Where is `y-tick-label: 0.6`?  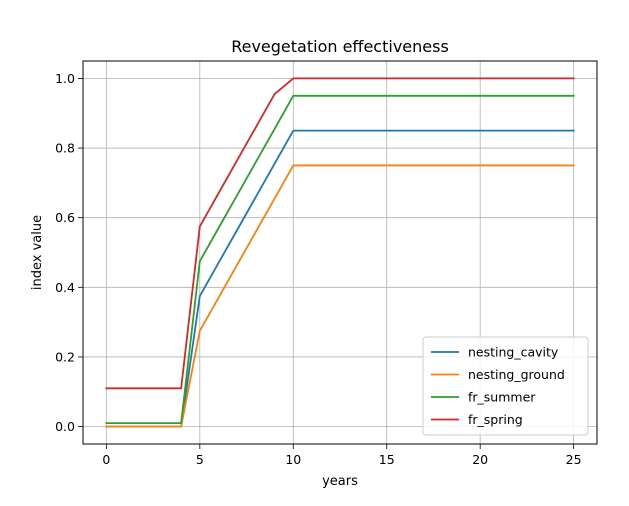
y-tick-label: 0.6 is located at coordinates (65, 217).